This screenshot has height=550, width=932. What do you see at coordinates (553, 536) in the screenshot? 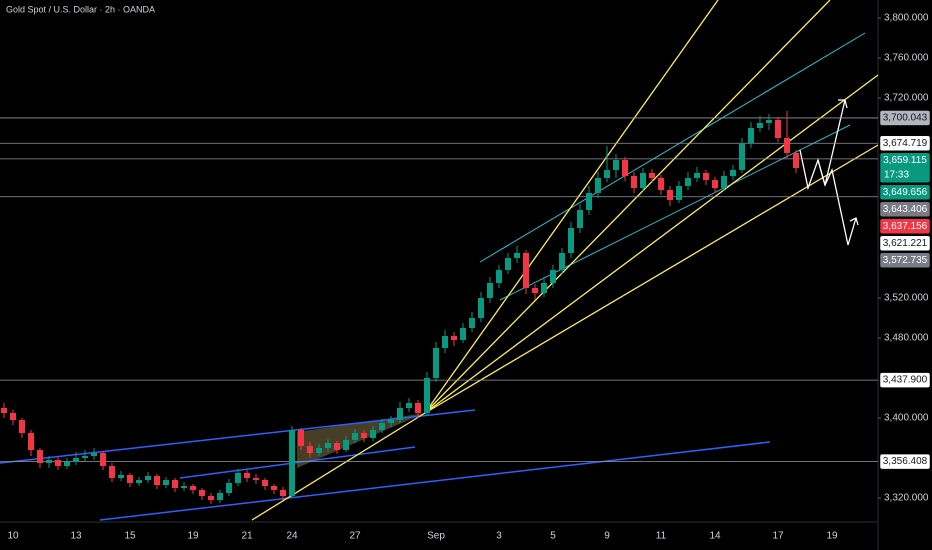
I see `x-tick-label: 5` at bounding box center [553, 536].